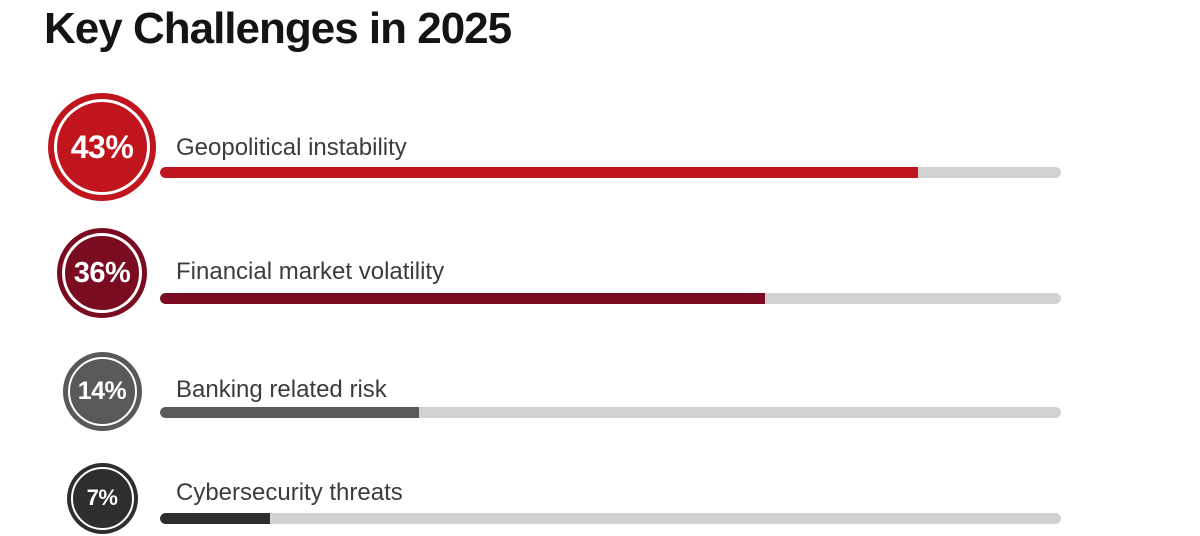 The image size is (1200, 536). Describe the element at coordinates (281, 389) in the screenshot. I see `challenge-label: Banking related risk` at that location.